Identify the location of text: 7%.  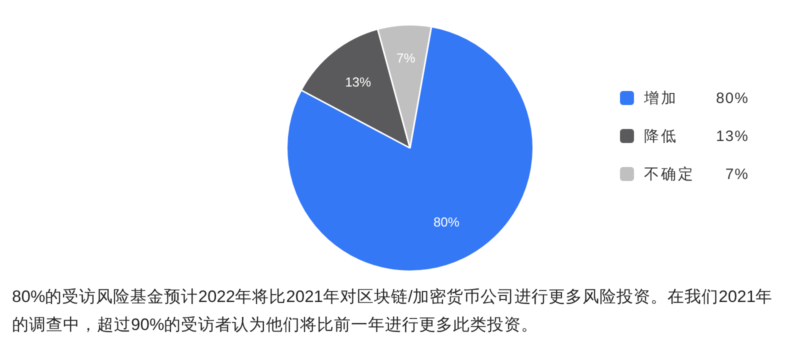
(737, 174).